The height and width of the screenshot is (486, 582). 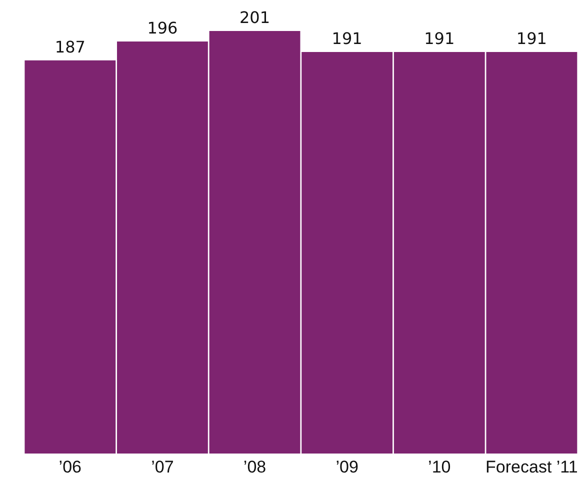 What do you see at coordinates (532, 466) in the screenshot?
I see `x-tick-label: Forecast ’11` at bounding box center [532, 466].